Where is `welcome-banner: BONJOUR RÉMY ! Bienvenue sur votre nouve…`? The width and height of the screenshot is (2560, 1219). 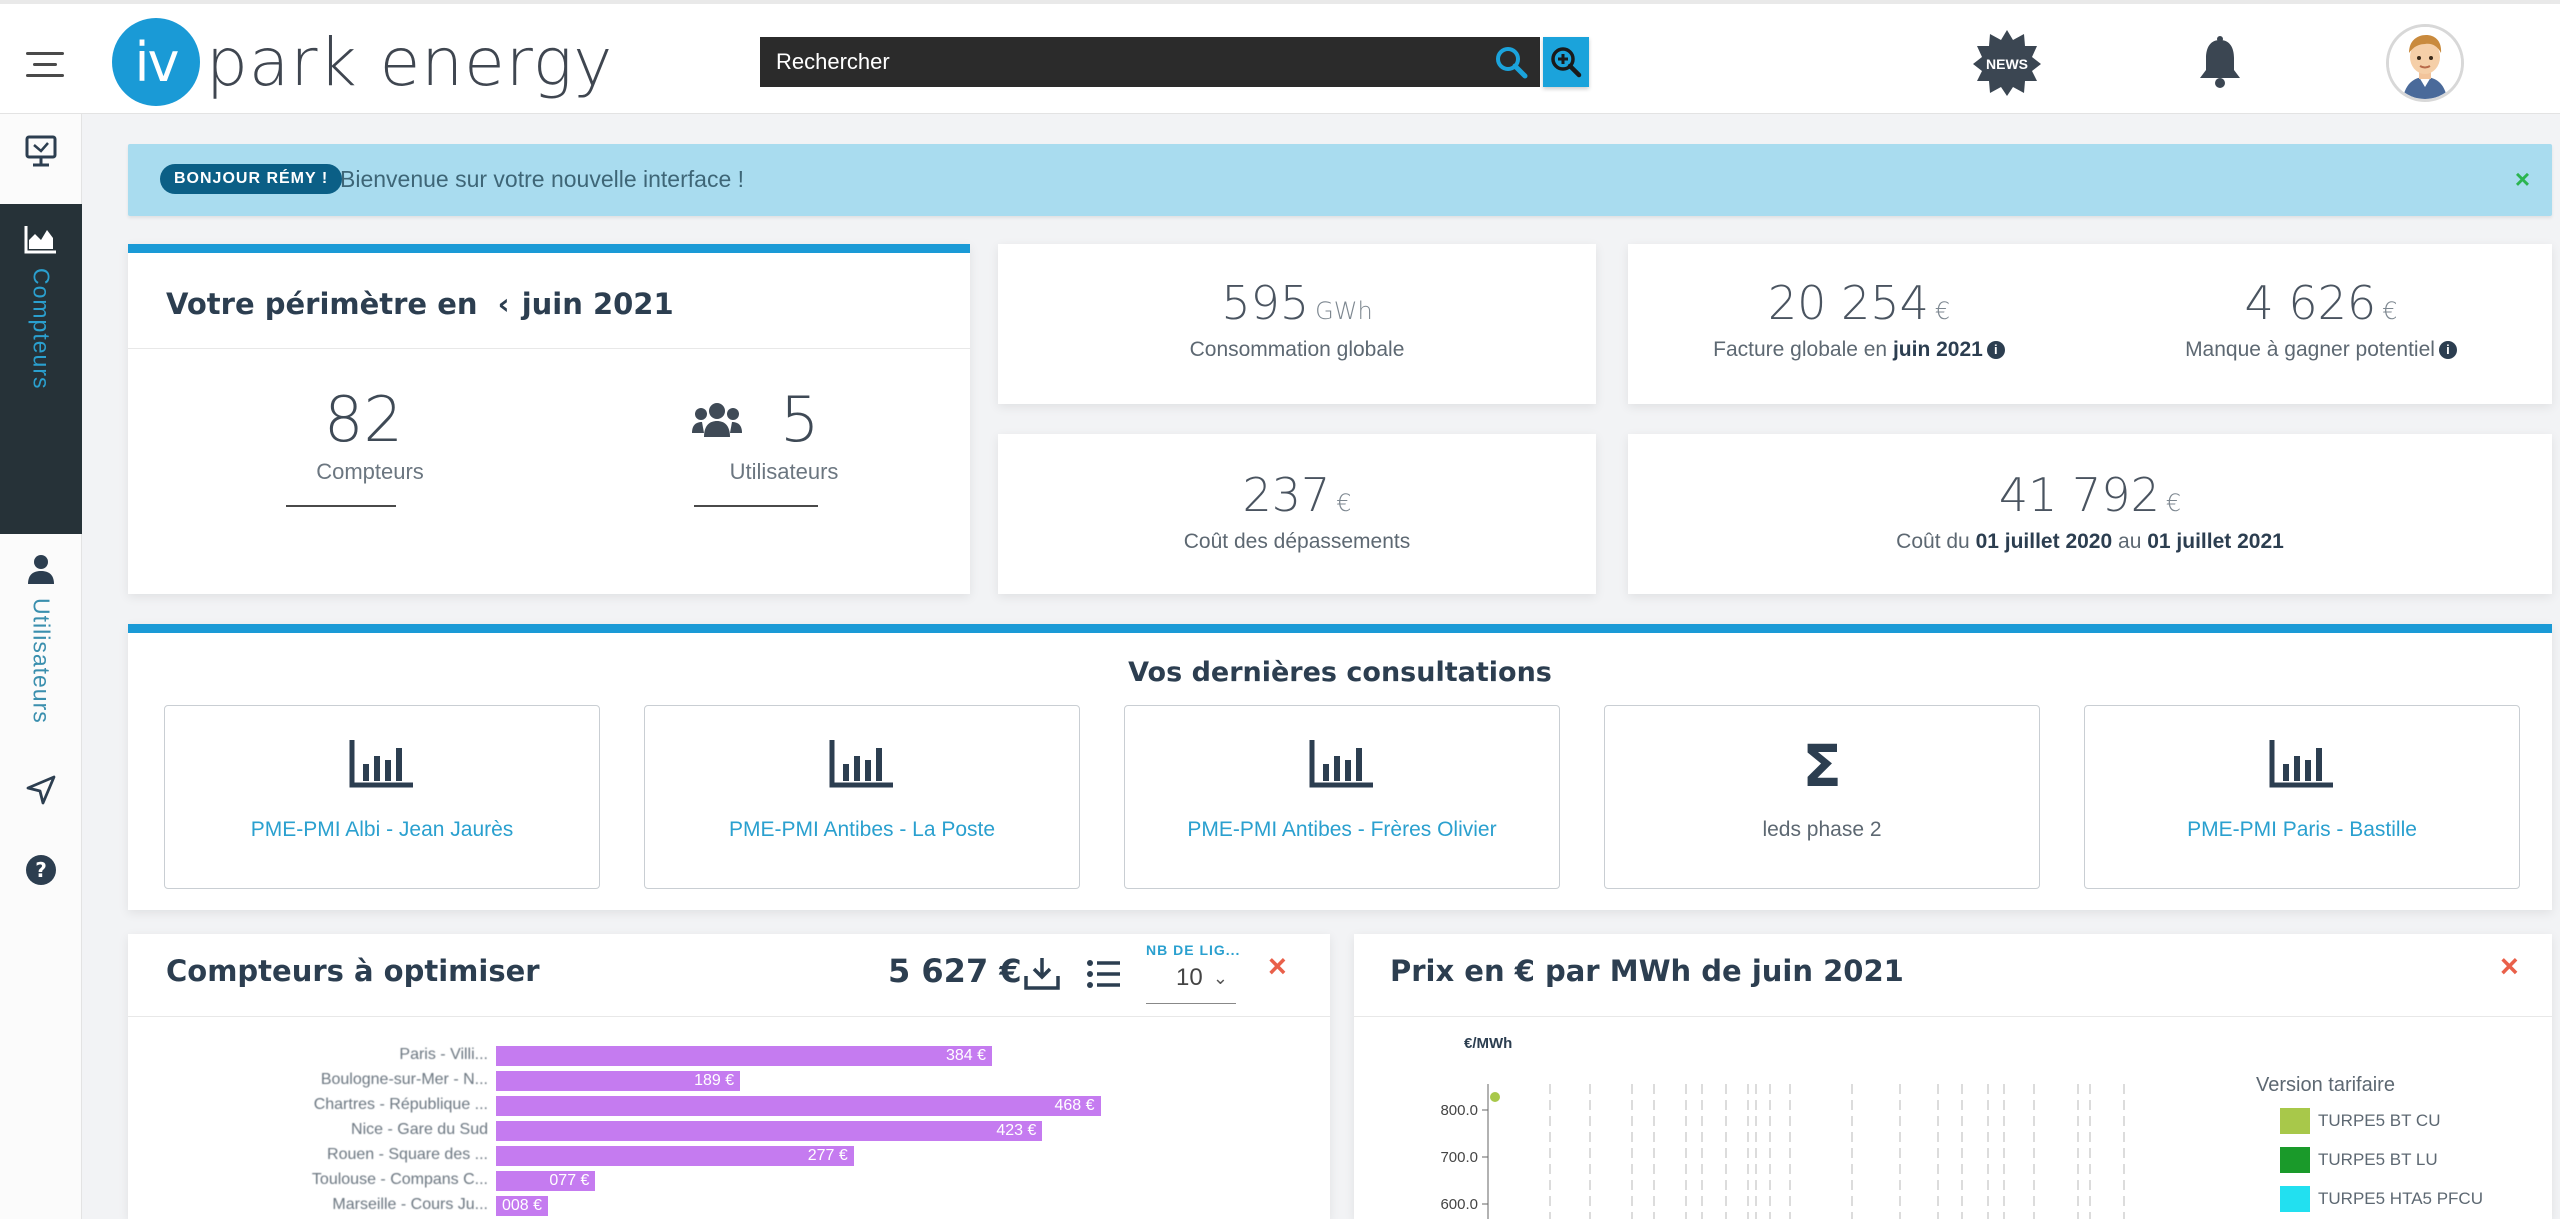 welcome-banner: BONJOUR RÉMY ! Bienvenue sur votre nouve… is located at coordinates (1340, 180).